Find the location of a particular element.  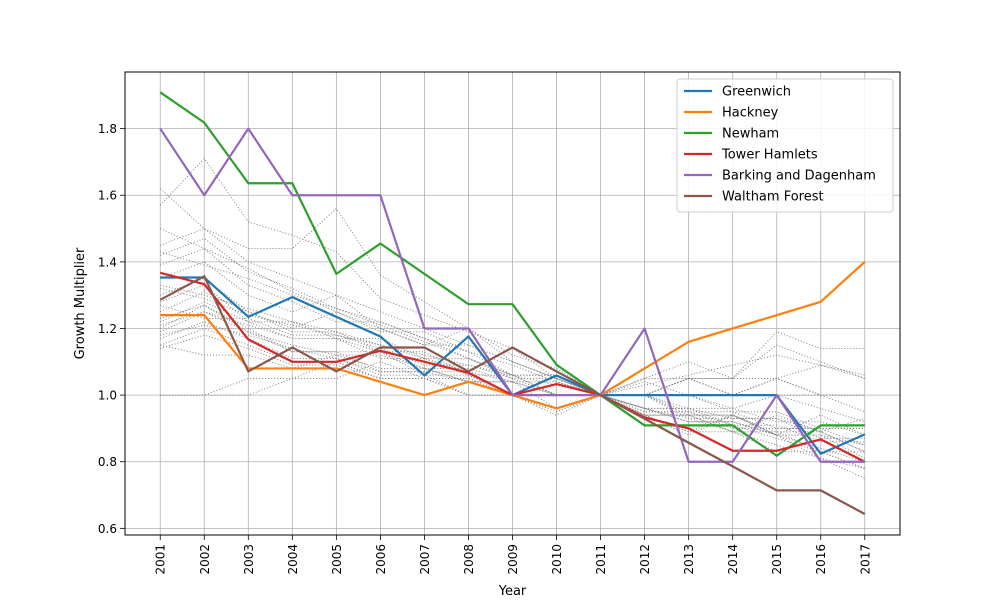

x-tick-label: 2001 is located at coordinates (161, 559).